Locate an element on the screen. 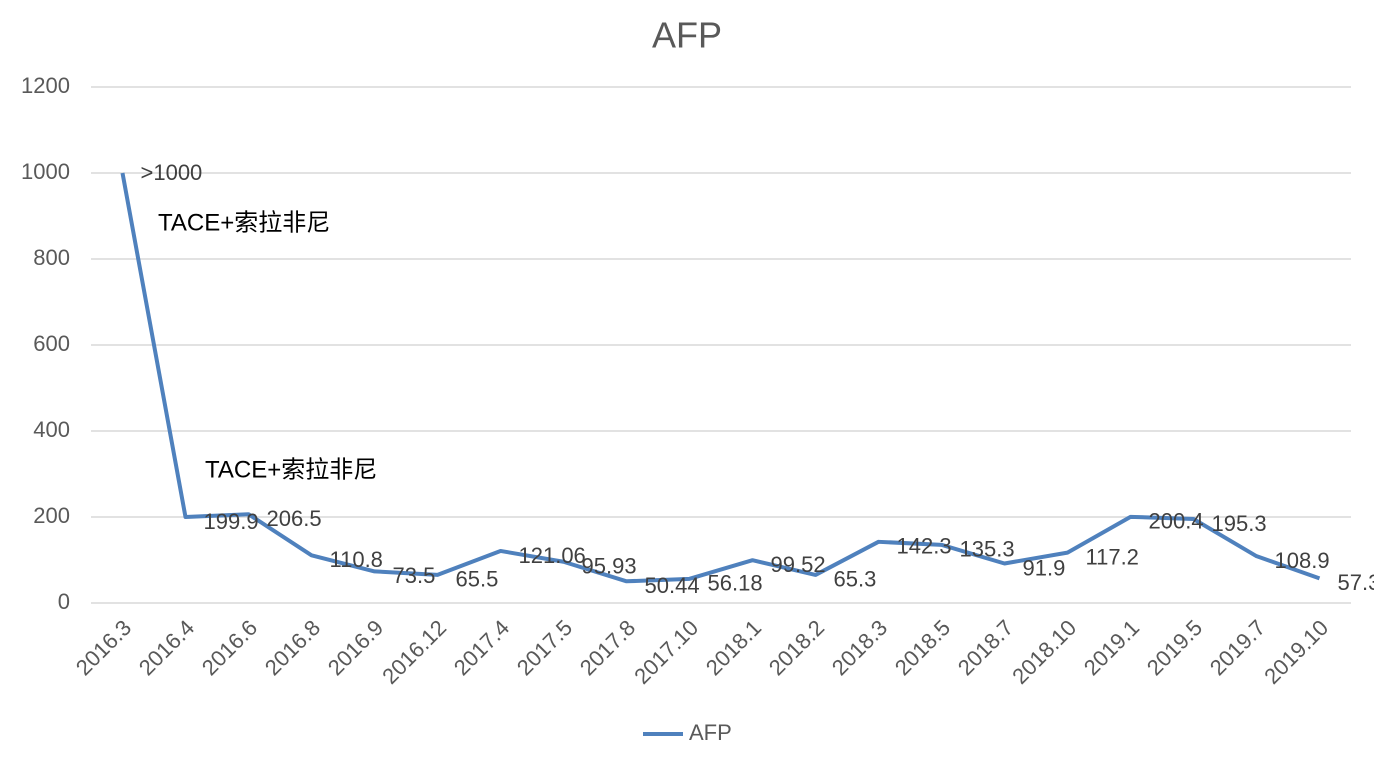  data-label: >1000 is located at coordinates (172, 172).